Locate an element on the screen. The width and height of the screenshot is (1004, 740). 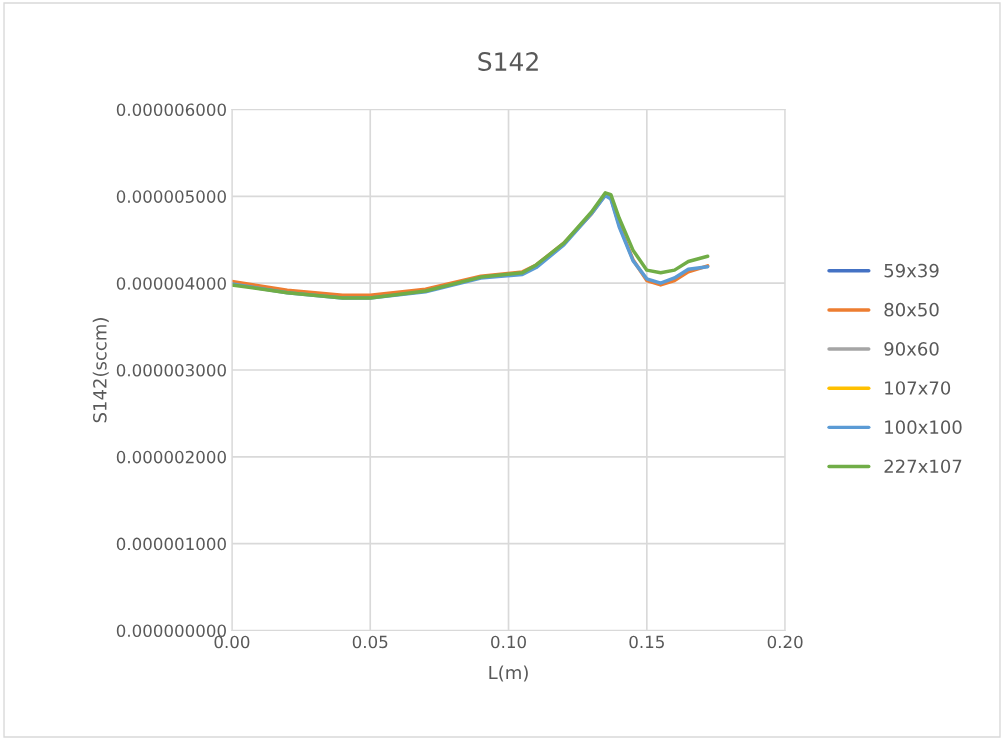
legend-label: 107x70 is located at coordinates (918, 388).